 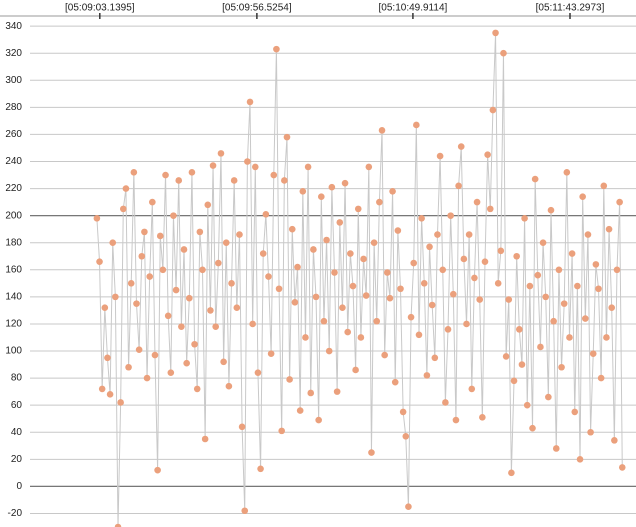 I want to click on y-tick-label: 120, so click(x=13, y=324).